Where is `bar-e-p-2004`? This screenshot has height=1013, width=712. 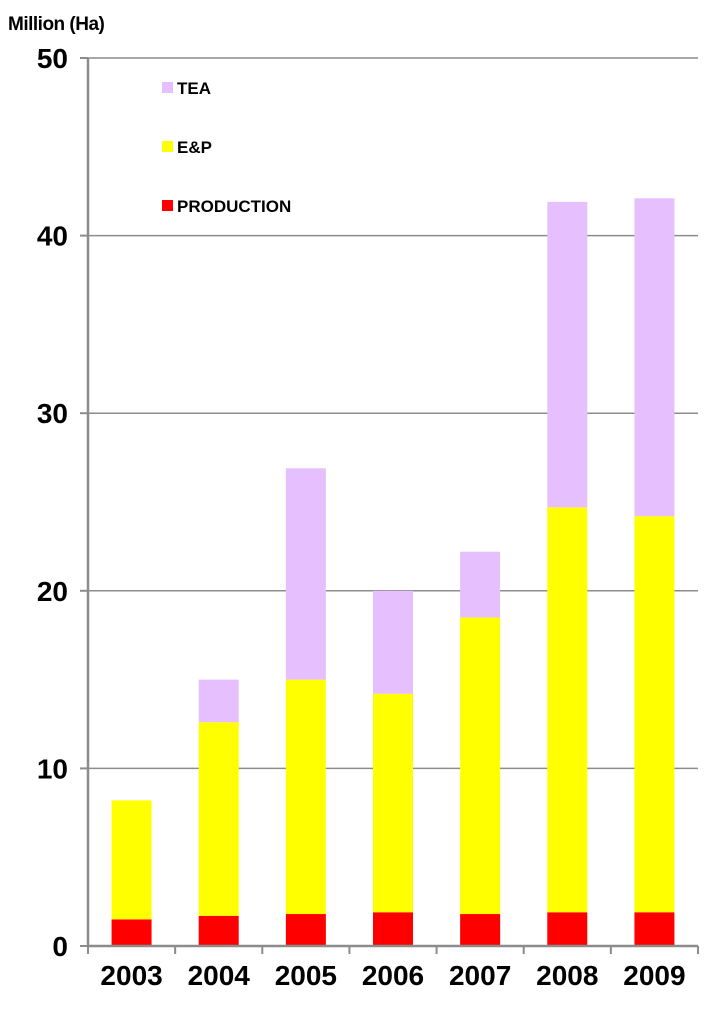 bar-e-p-2004 is located at coordinates (218, 819).